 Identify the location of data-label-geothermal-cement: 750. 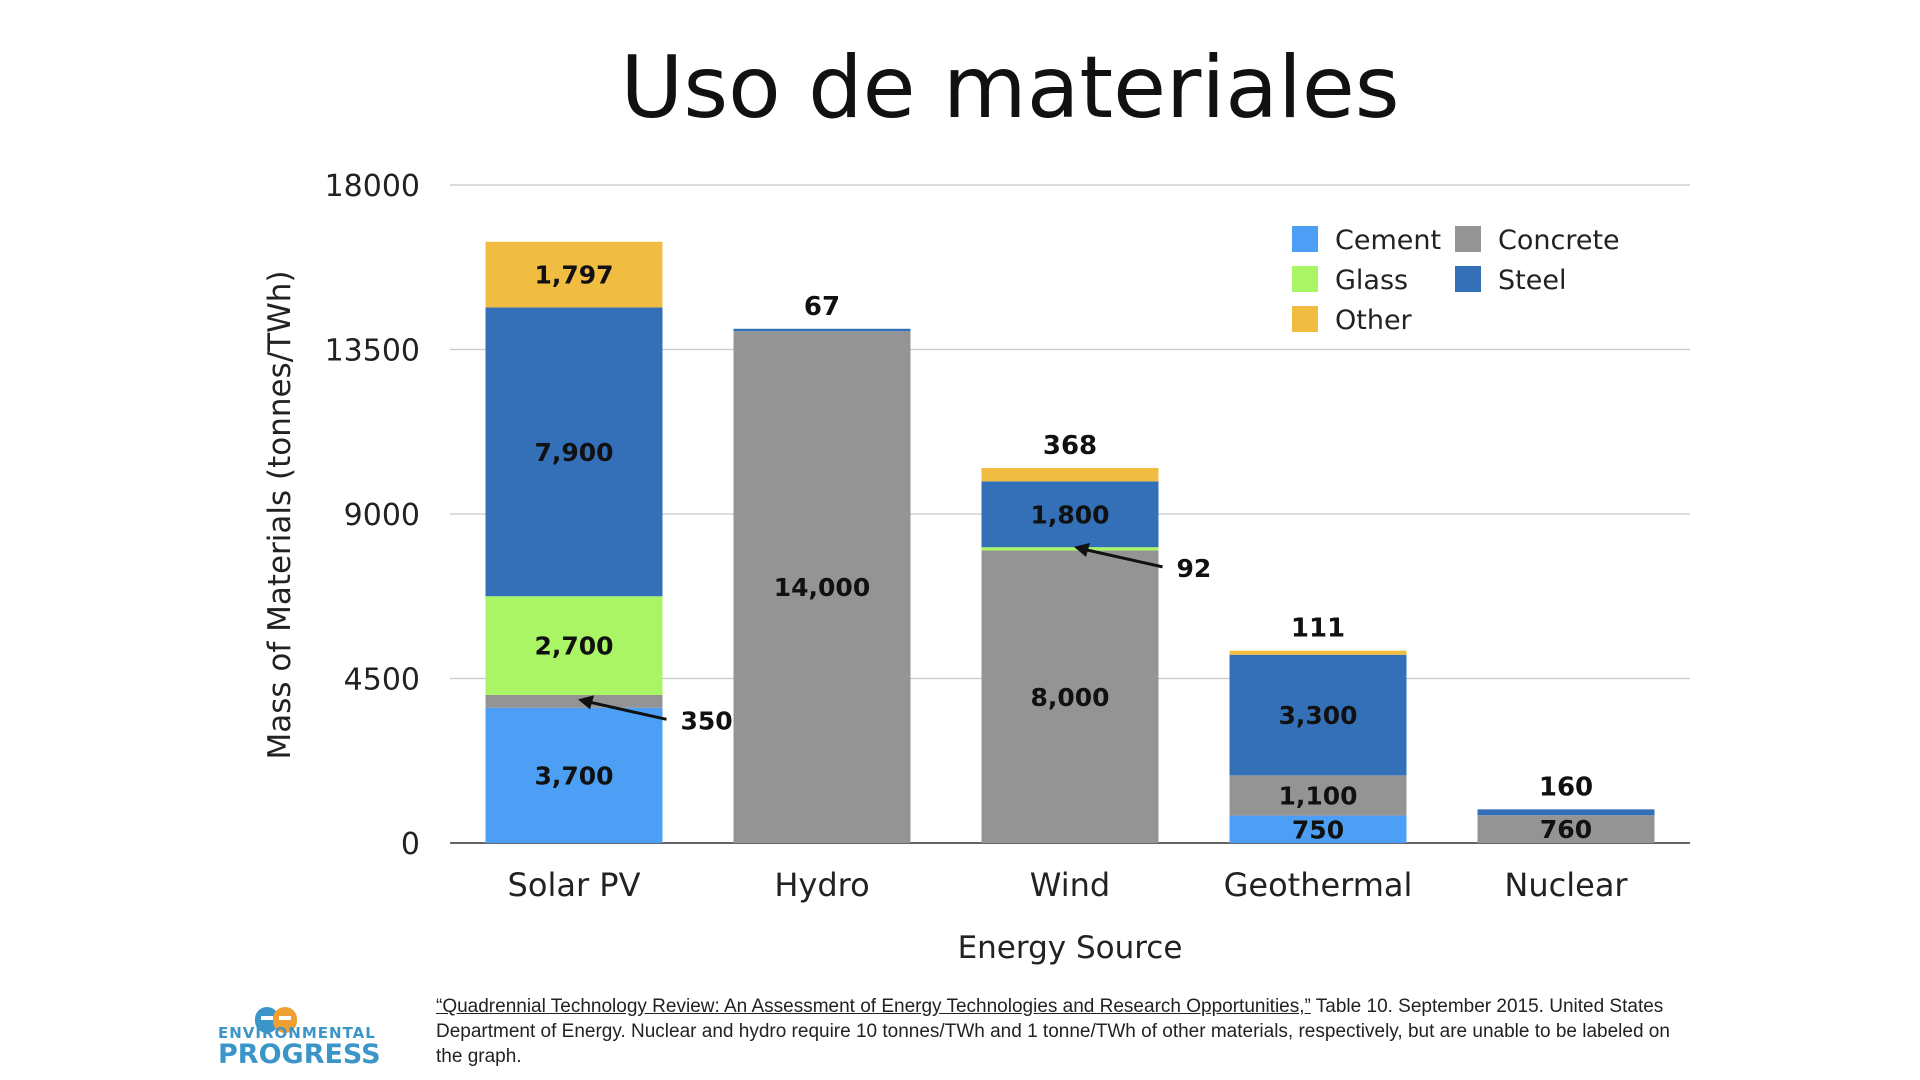
(1318, 829).